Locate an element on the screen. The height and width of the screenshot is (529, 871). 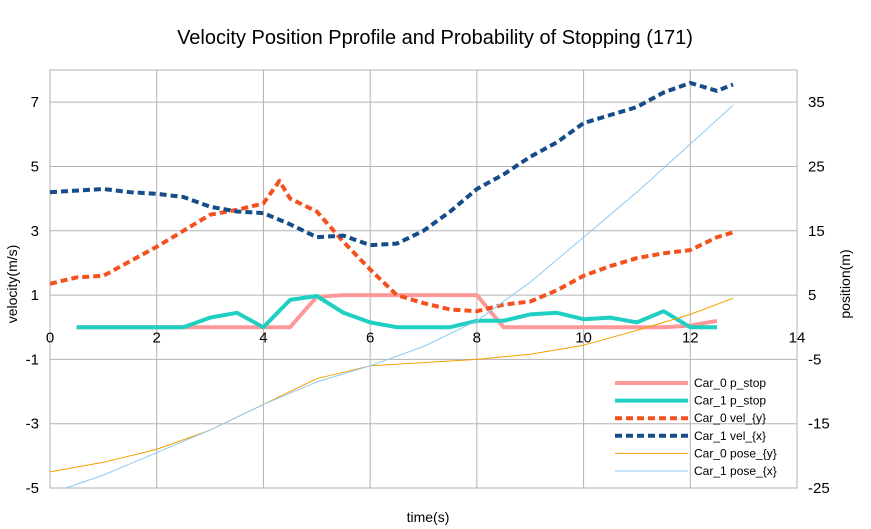
x-axis-label: time(s) is located at coordinates (428, 517).